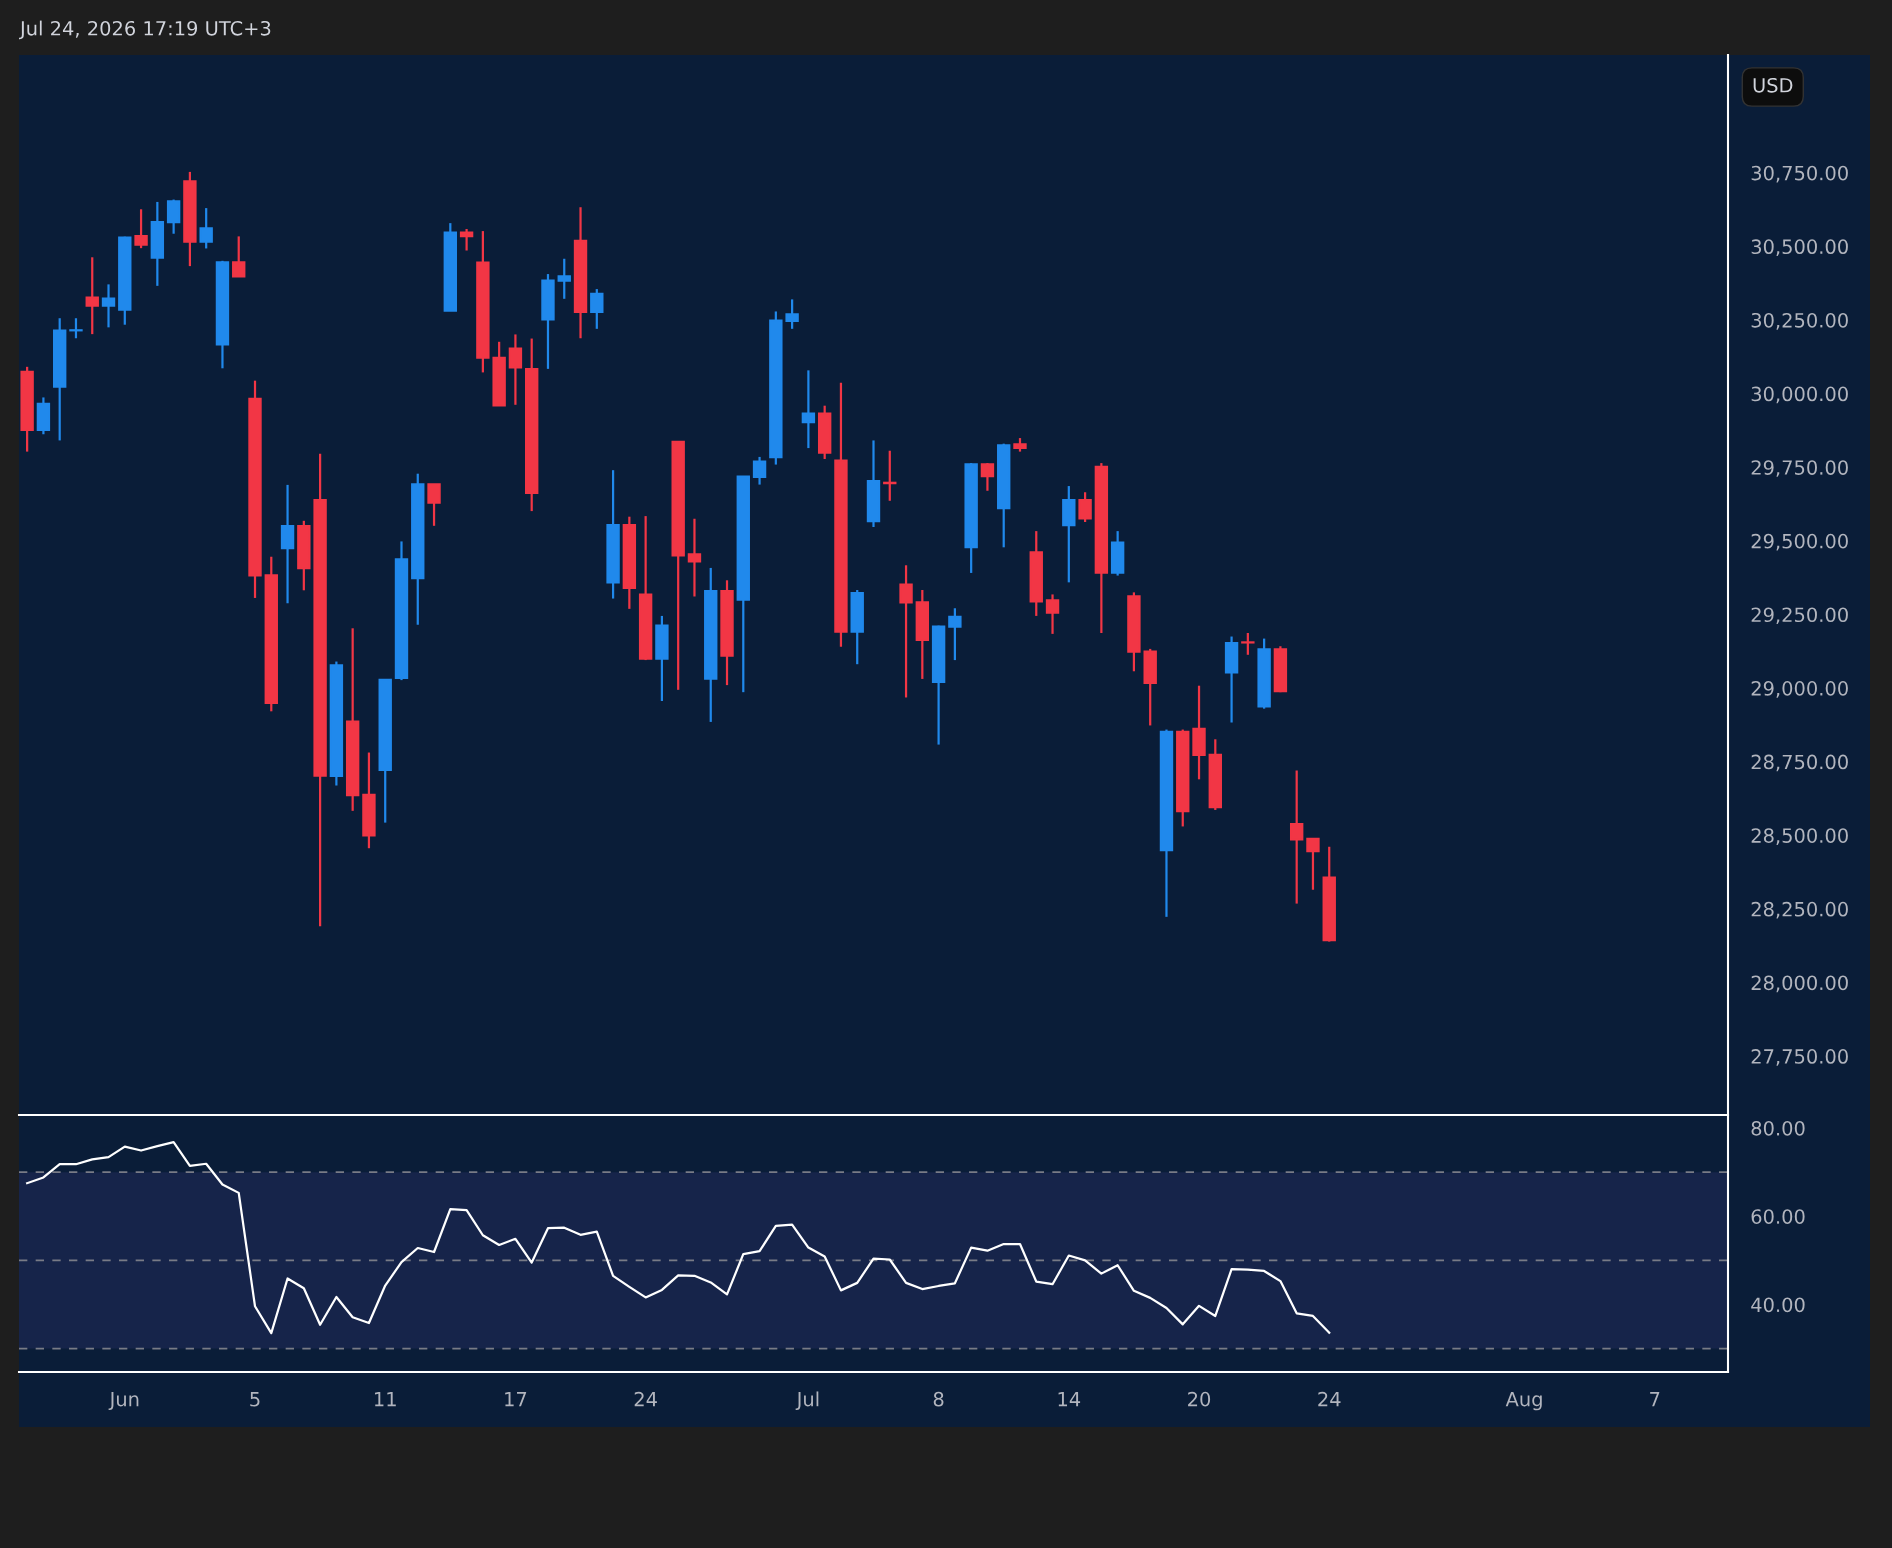 This screenshot has height=1548, width=1892. What do you see at coordinates (385, 1399) in the screenshot?
I see `x-tick-label: 11` at bounding box center [385, 1399].